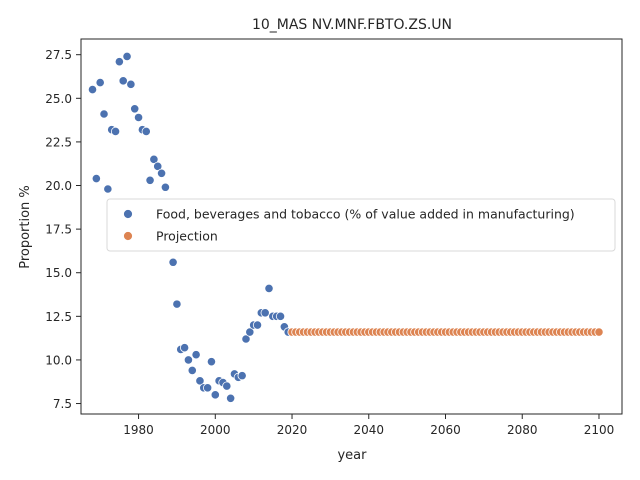 This screenshot has width=640, height=480. Describe the element at coordinates (62, 404) in the screenshot. I see `y-tick-label: 7.5` at that location.